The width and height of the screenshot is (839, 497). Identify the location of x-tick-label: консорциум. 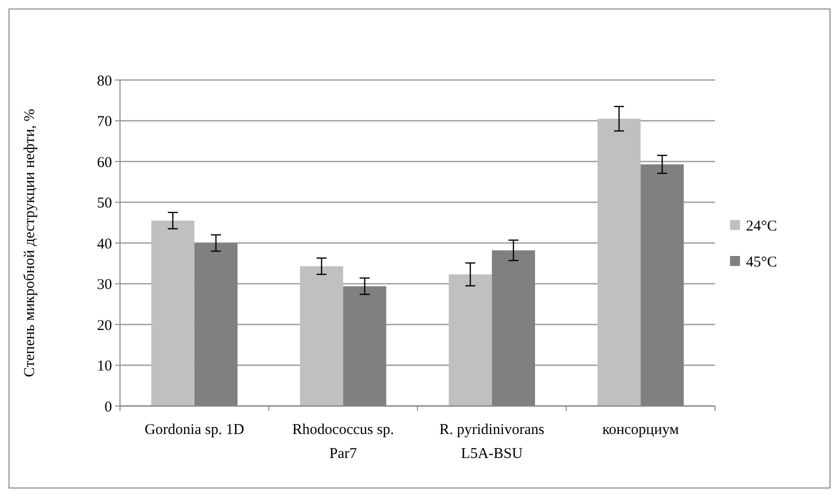
(641, 430).